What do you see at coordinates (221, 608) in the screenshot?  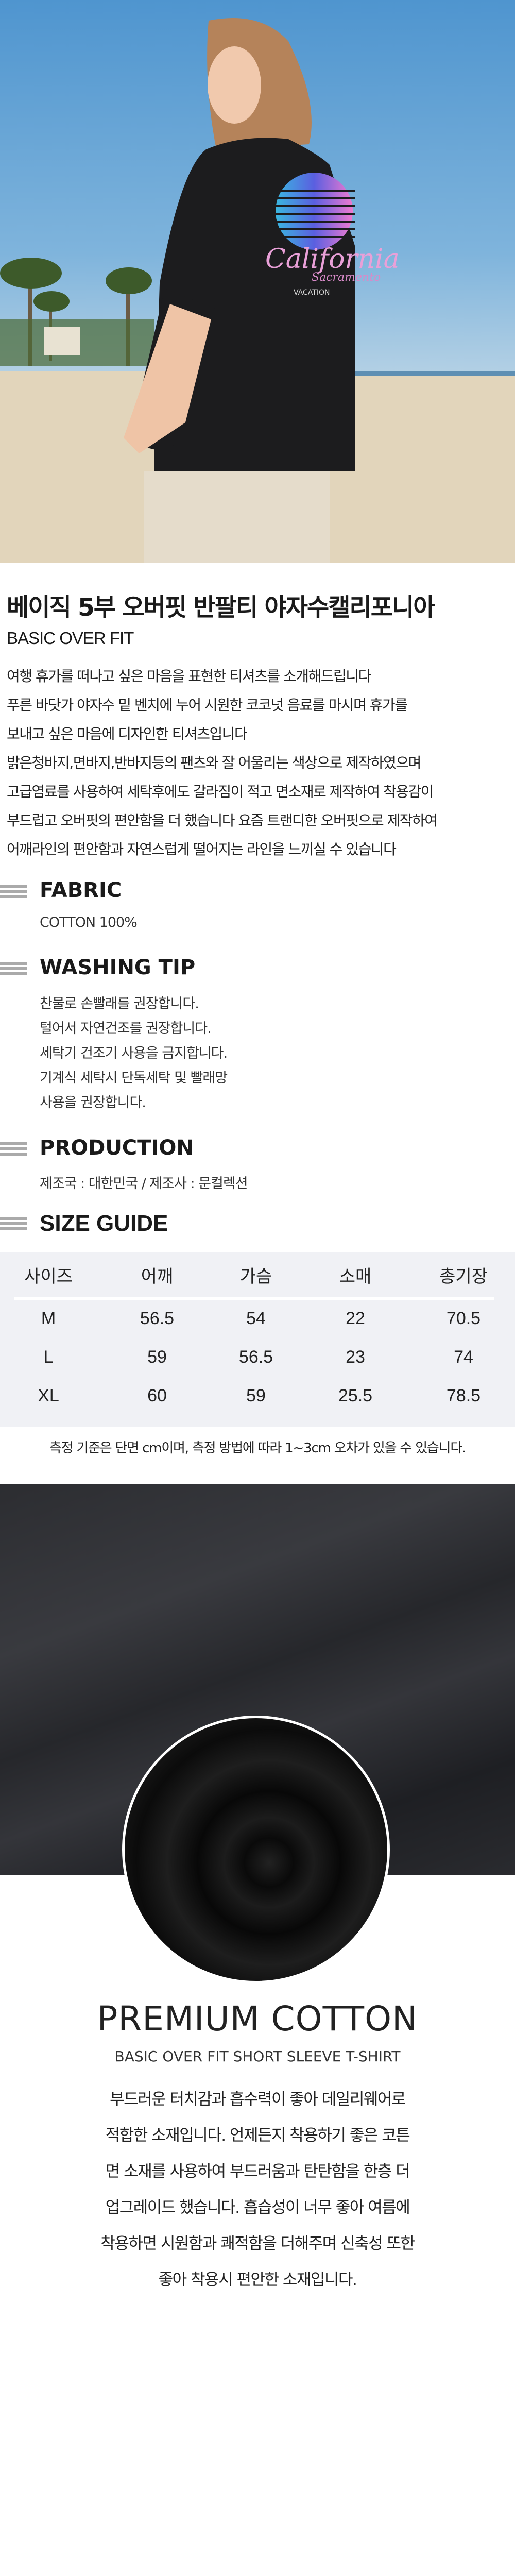 I see `product-title: 베이직 5부 오버핏 반팔티 야자수캘리포니아` at bounding box center [221, 608].